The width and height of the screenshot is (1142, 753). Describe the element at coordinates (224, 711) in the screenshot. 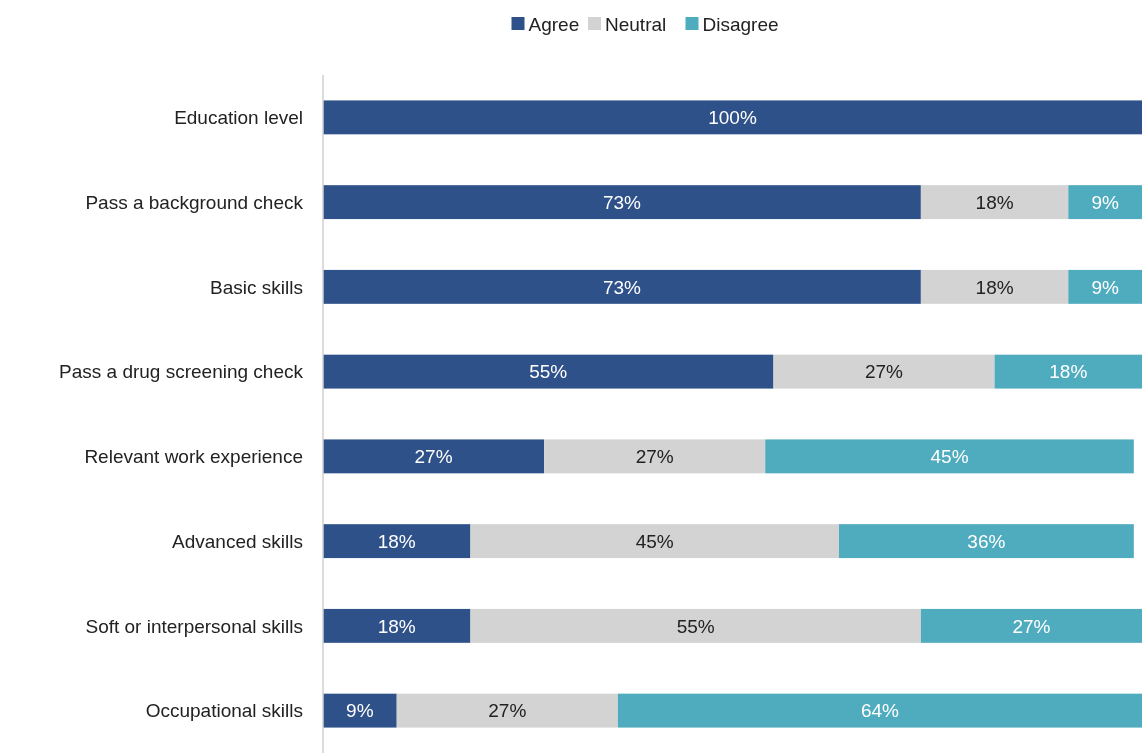

I see `y-tick-label: Occupational skills` at that location.